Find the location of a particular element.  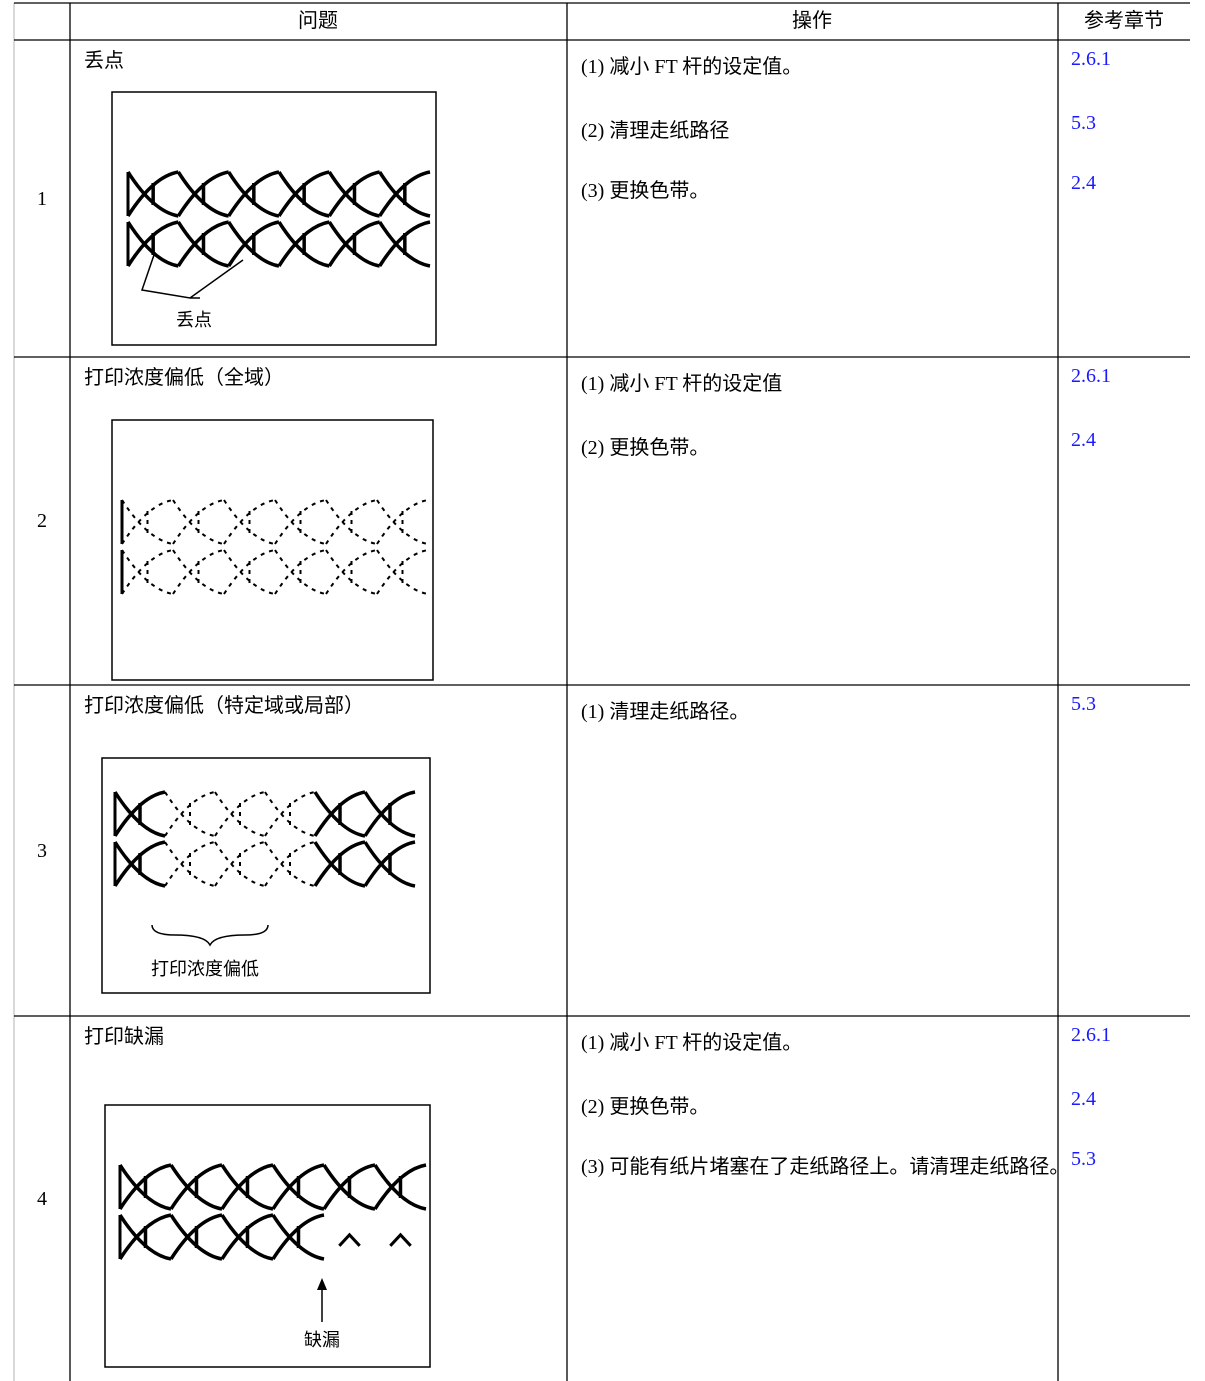

header-reference: 参考章节 is located at coordinates (1124, 21).